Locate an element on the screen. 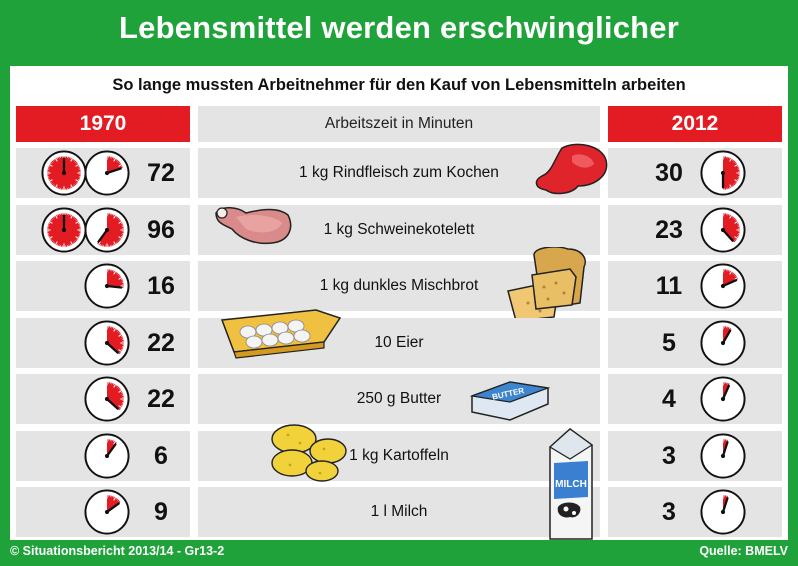 The height and width of the screenshot is (566, 798). value-2012: 23 is located at coordinates (669, 229).